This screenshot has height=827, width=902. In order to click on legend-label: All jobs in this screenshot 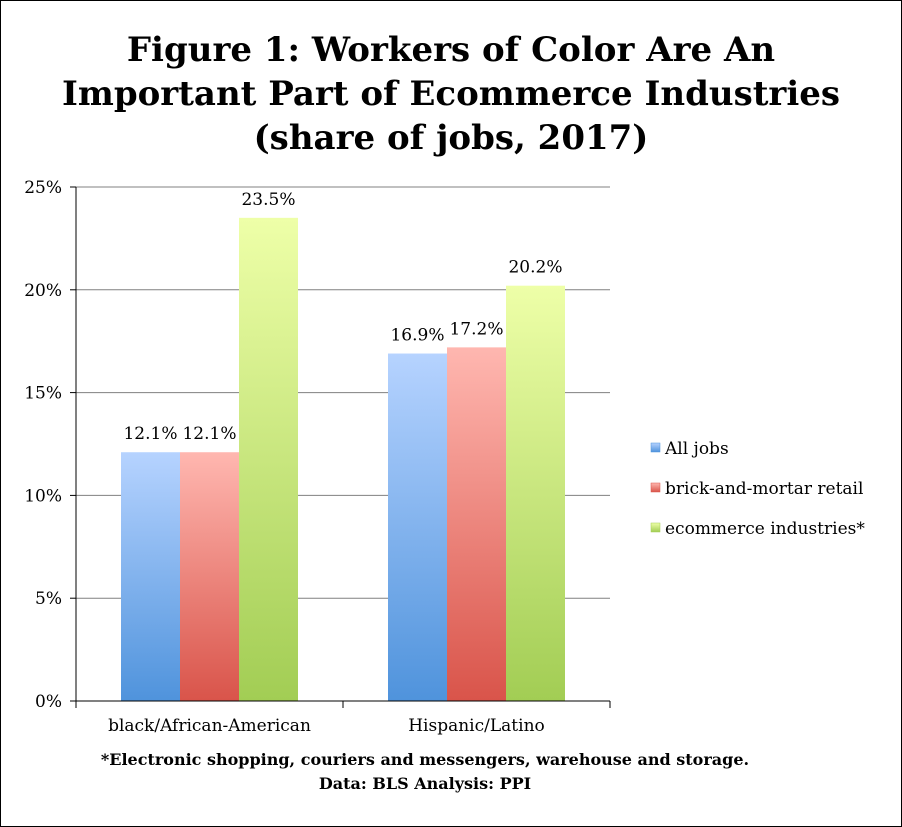, I will do `click(696, 449)`.